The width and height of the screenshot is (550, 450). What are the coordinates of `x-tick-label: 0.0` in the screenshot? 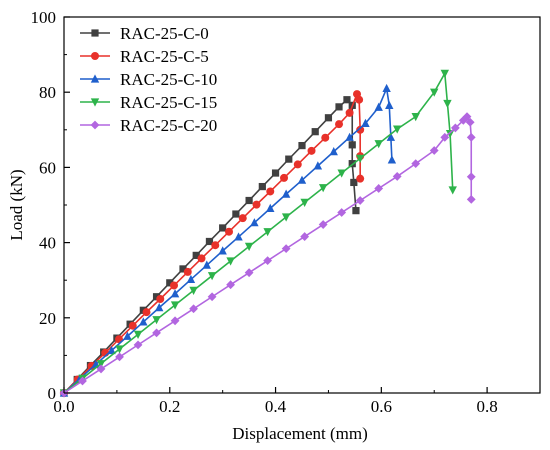 It's located at (63, 406).